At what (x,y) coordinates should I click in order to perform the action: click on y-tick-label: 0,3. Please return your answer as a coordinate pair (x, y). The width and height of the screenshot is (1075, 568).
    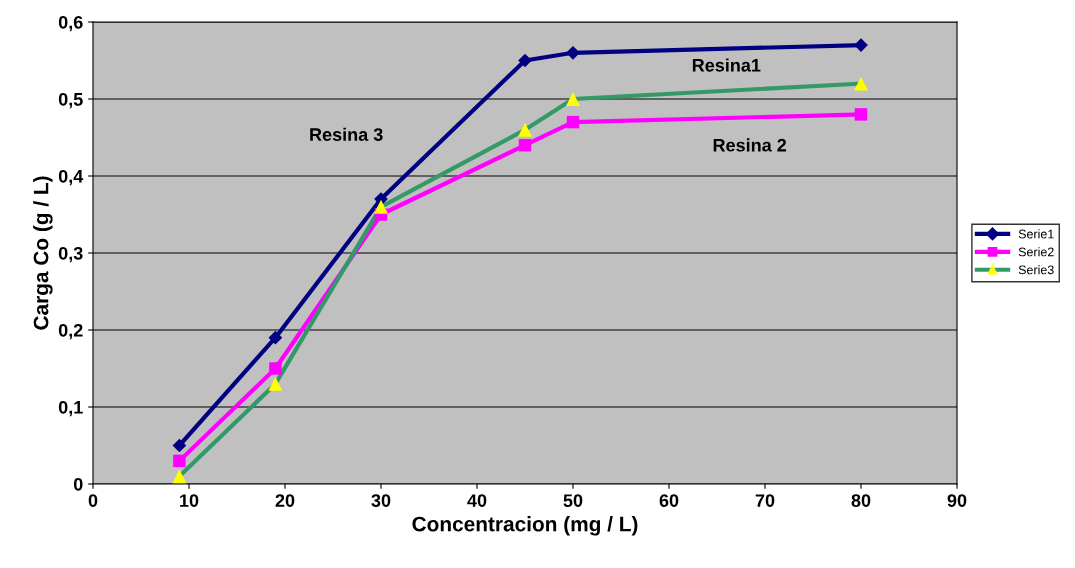
    Looking at the image, I should click on (70, 254).